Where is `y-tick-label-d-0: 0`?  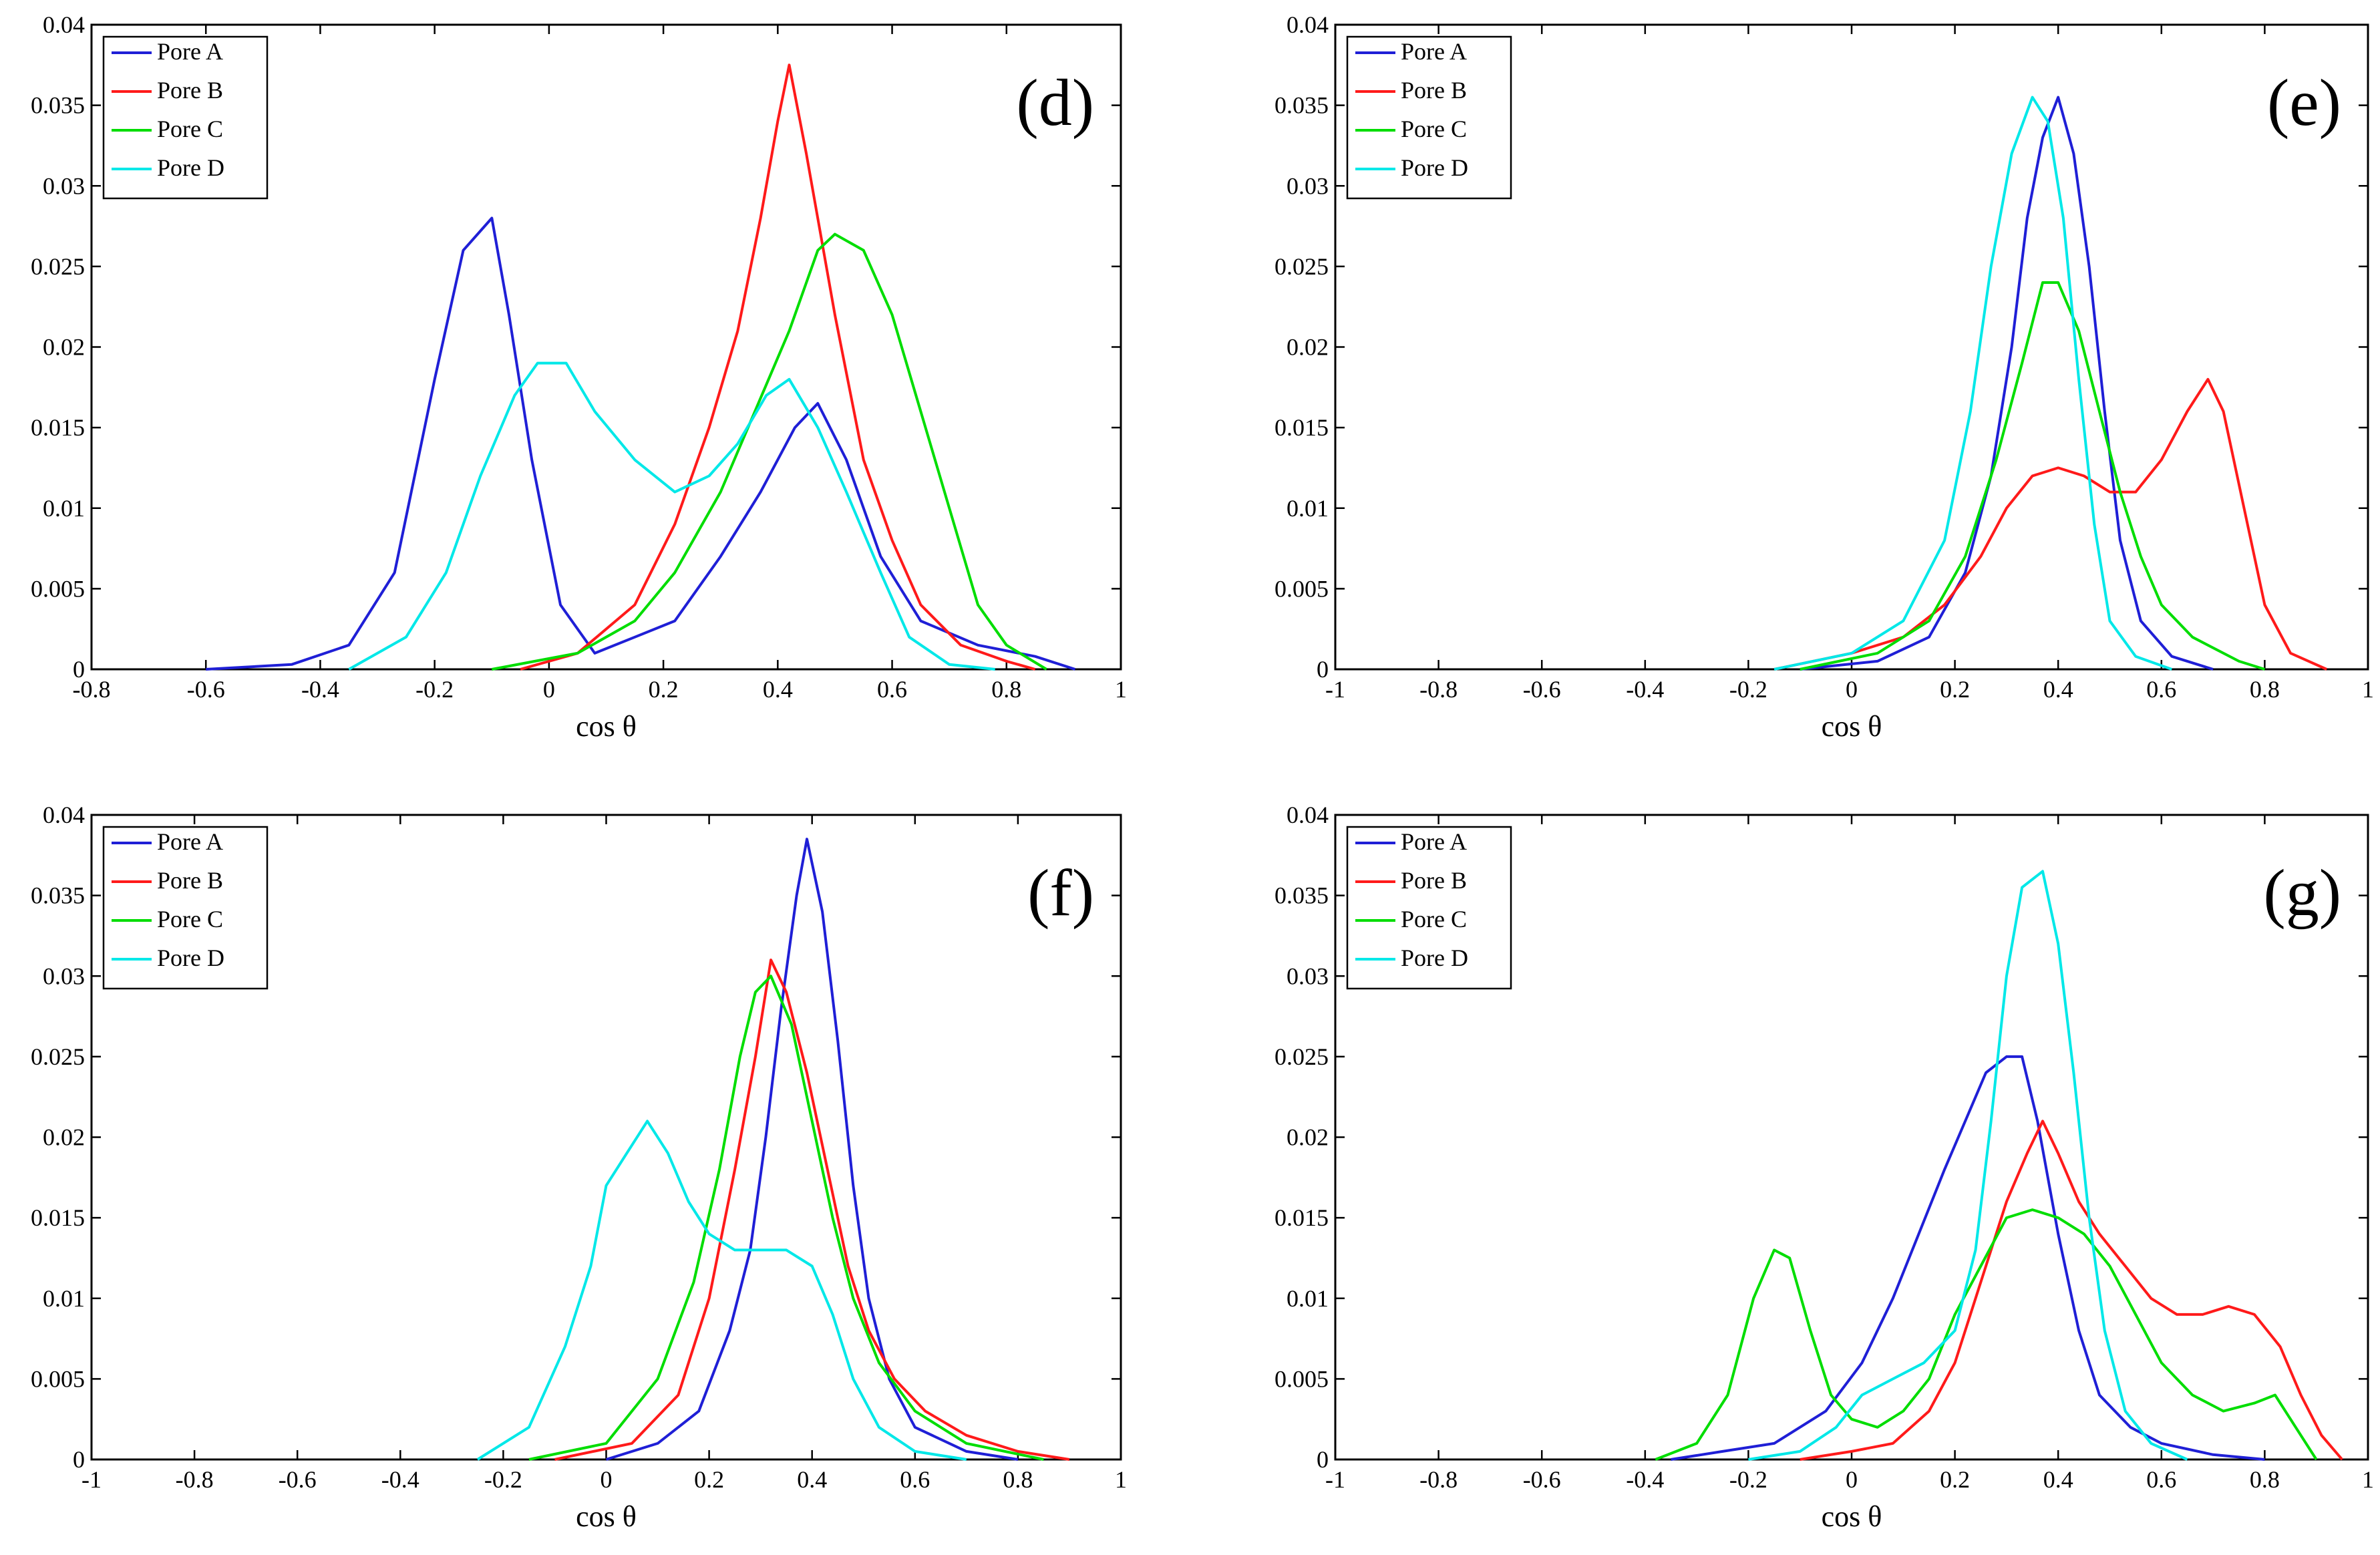
y-tick-label-d-0: 0 is located at coordinates (79, 669).